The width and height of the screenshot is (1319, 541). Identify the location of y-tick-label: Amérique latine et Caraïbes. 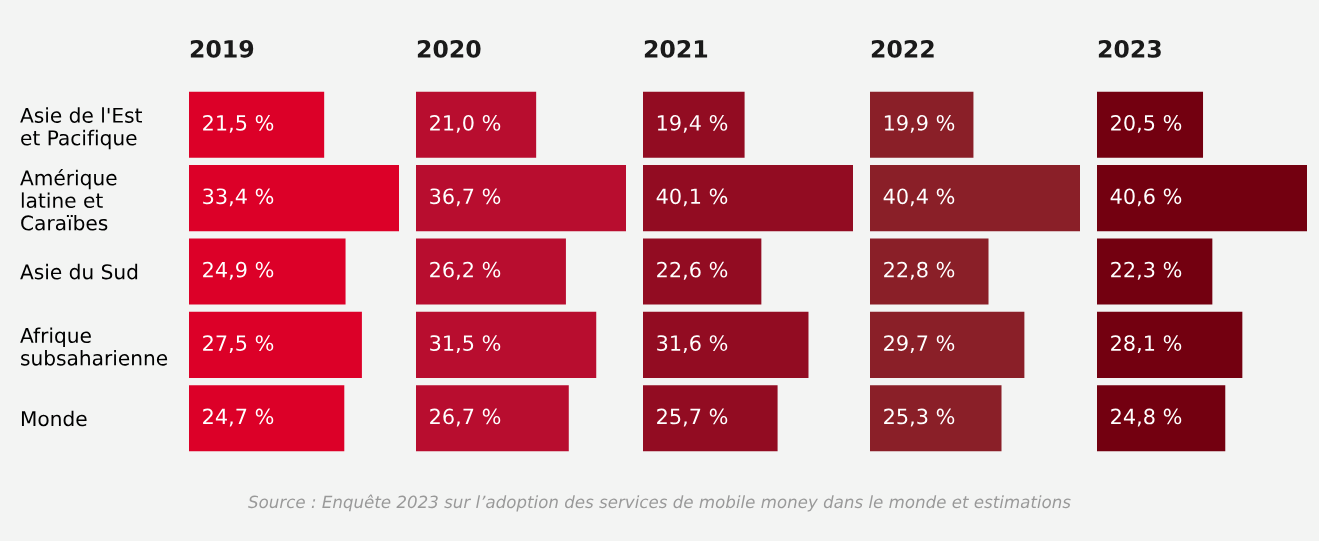
(68, 200).